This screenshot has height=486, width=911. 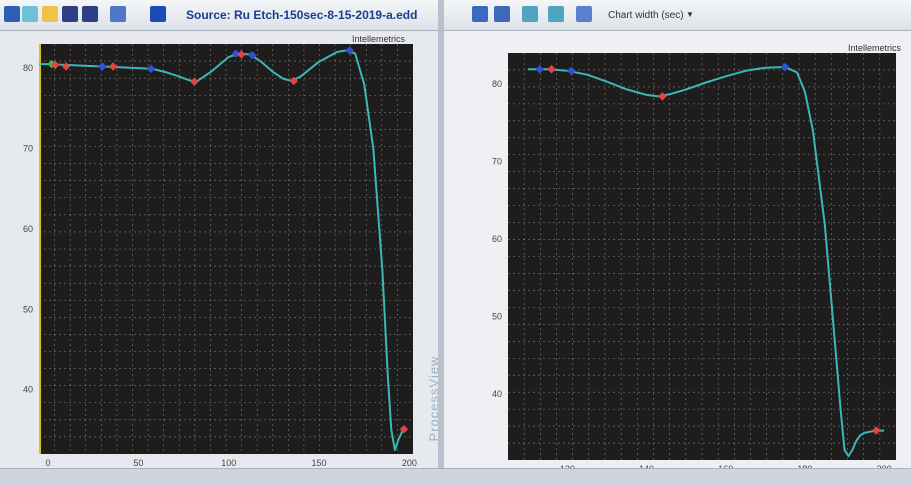 What do you see at coordinates (319, 463) in the screenshot?
I see `x-tick-label: 150` at bounding box center [319, 463].